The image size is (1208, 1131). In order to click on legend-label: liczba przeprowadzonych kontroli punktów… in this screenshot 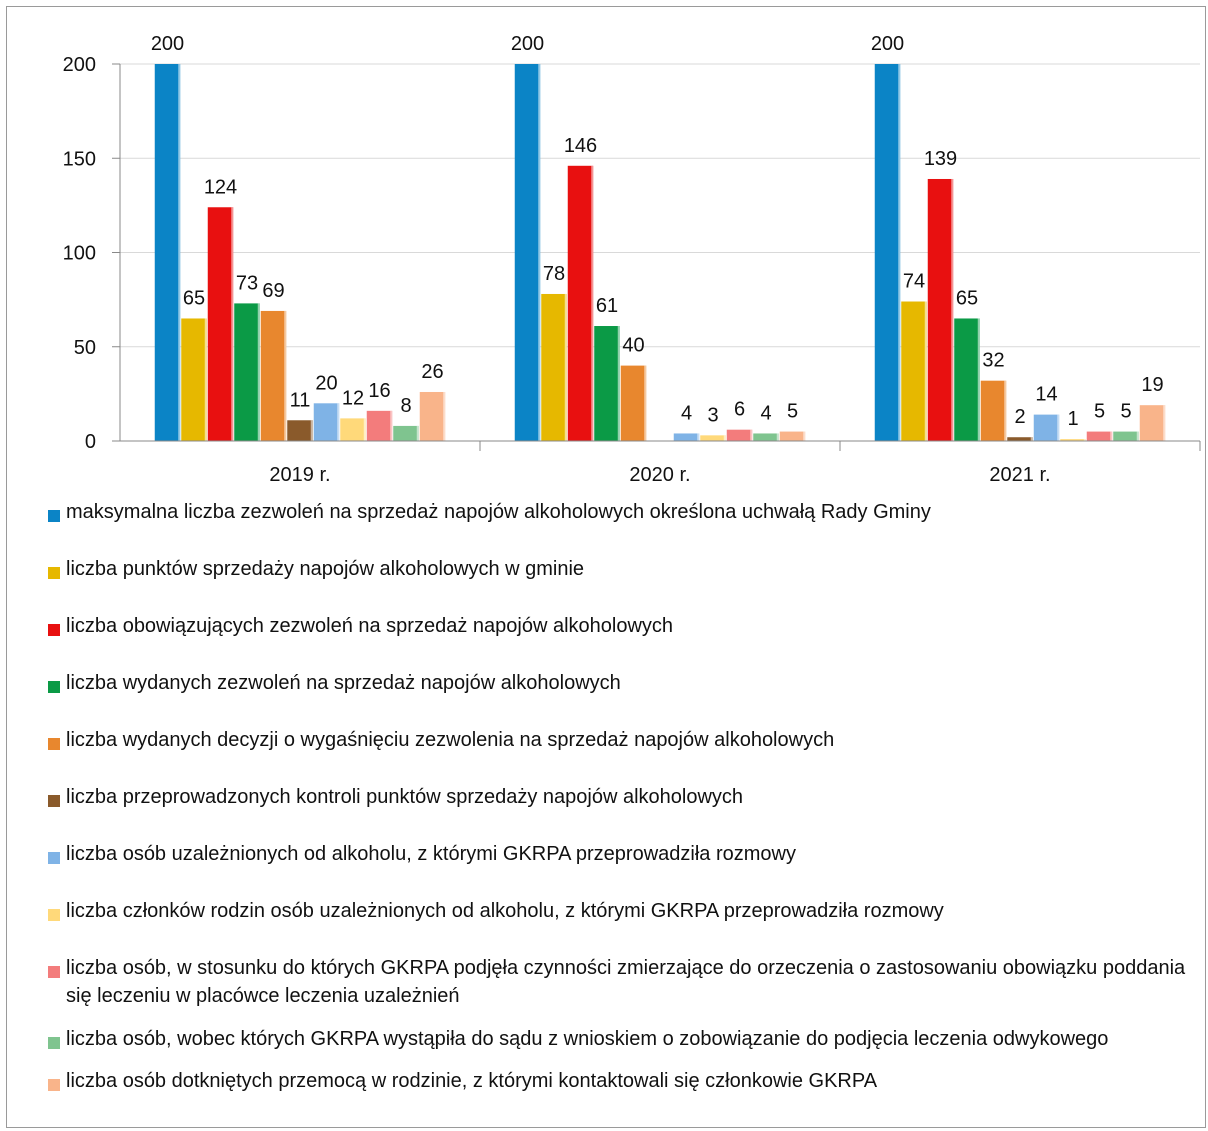, I will do `click(405, 797)`.